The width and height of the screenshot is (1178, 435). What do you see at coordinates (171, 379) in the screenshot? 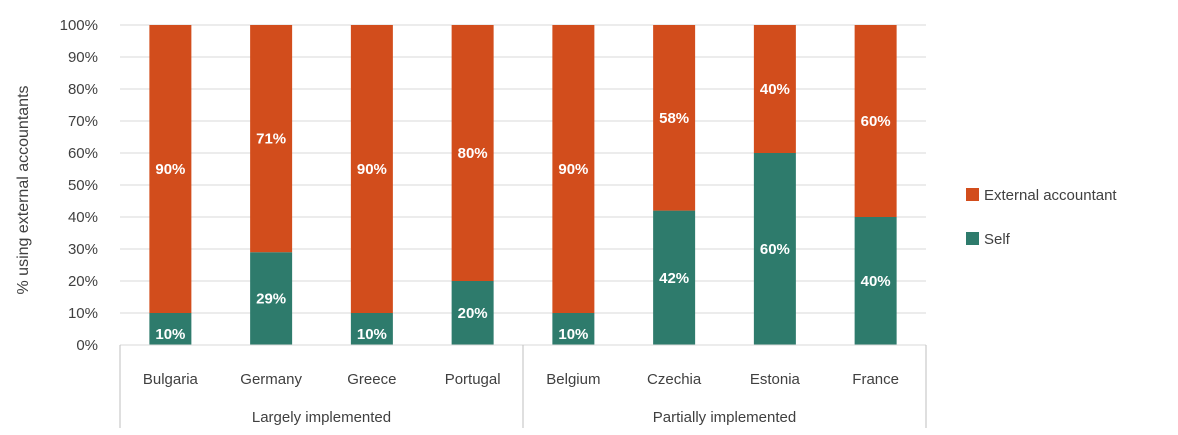
I see `x-category-label: Bulgaria` at bounding box center [171, 379].